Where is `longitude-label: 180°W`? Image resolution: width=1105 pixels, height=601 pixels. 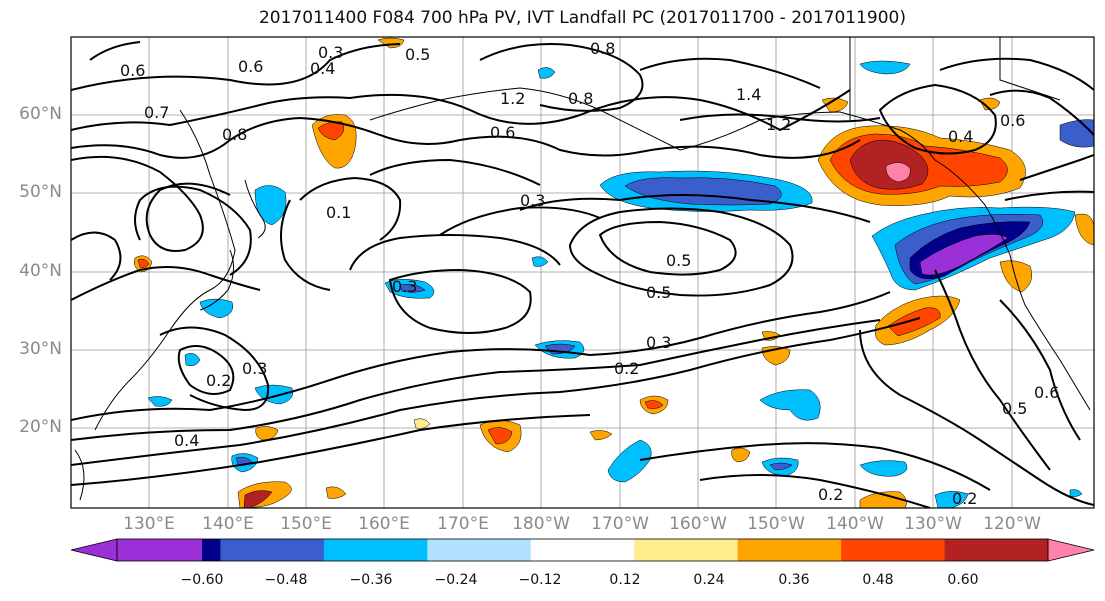 longitude-label: 180°W is located at coordinates (541, 524).